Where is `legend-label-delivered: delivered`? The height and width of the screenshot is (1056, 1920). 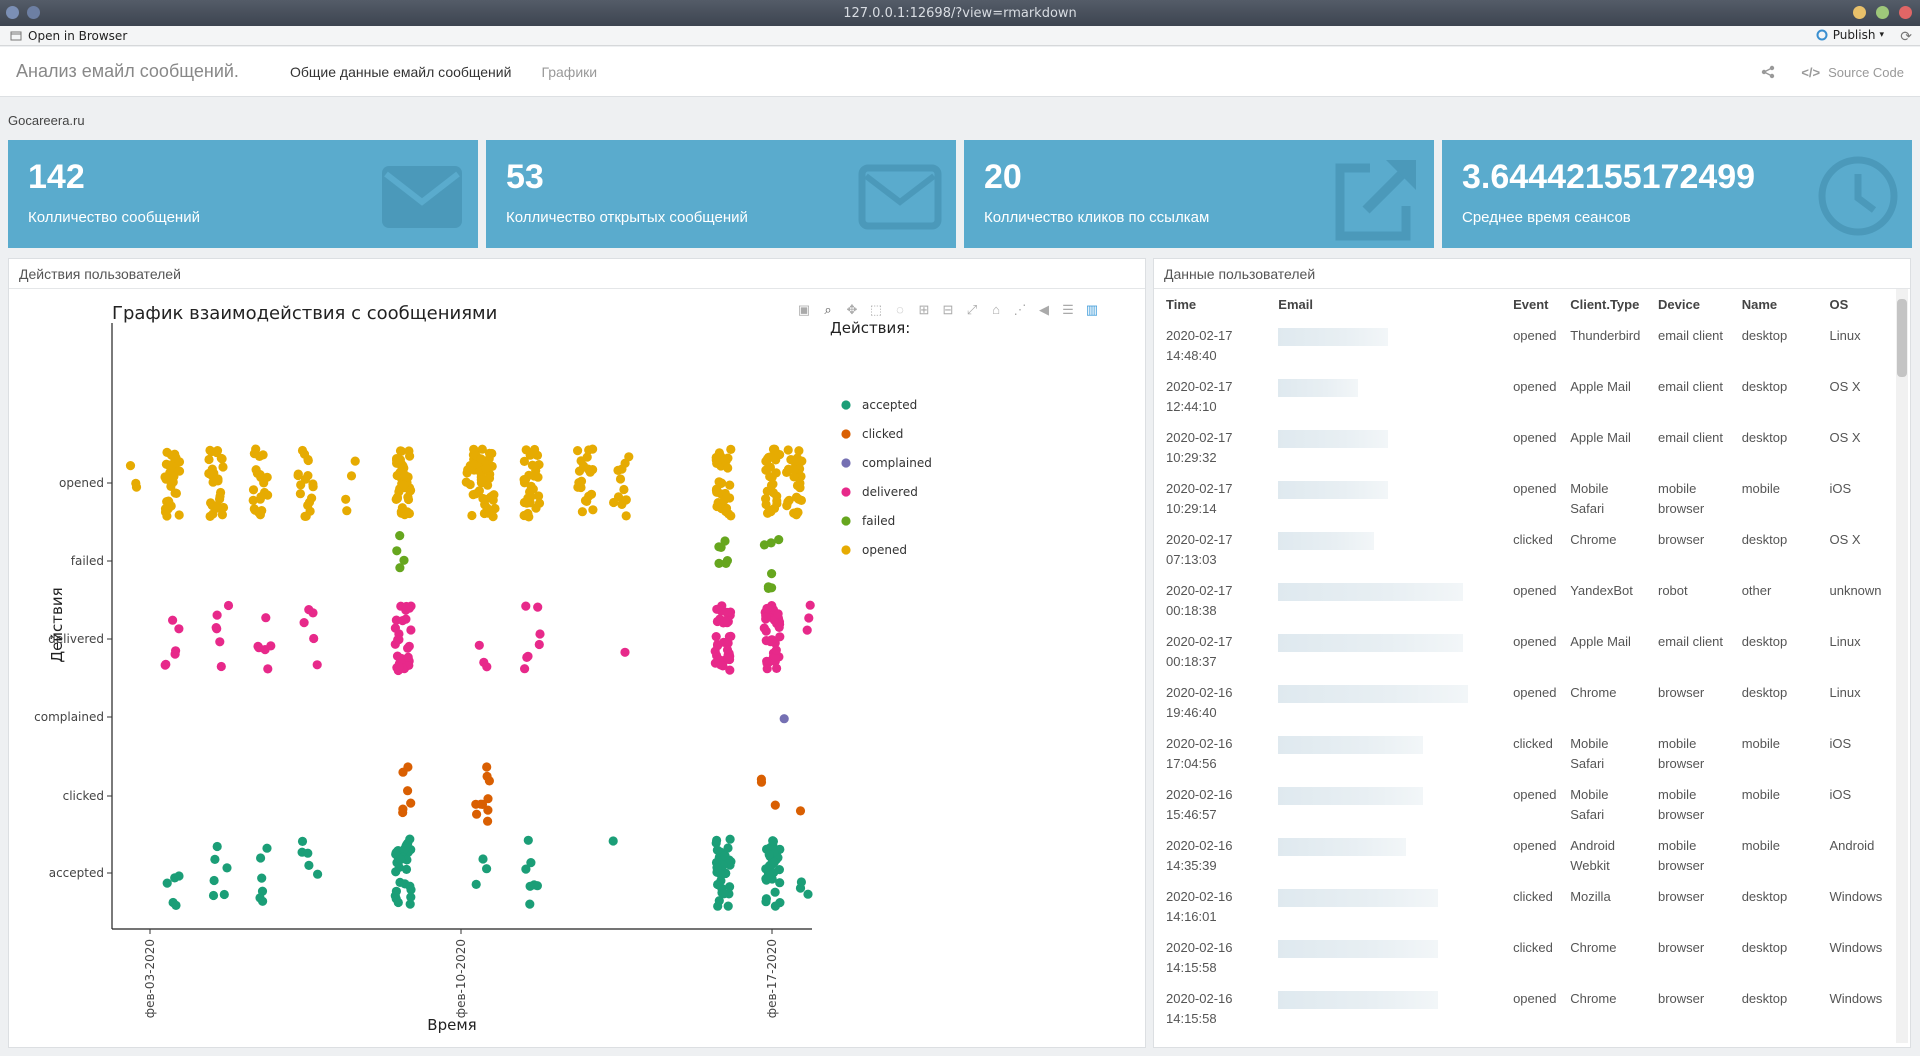 legend-label-delivered: delivered is located at coordinates (890, 492).